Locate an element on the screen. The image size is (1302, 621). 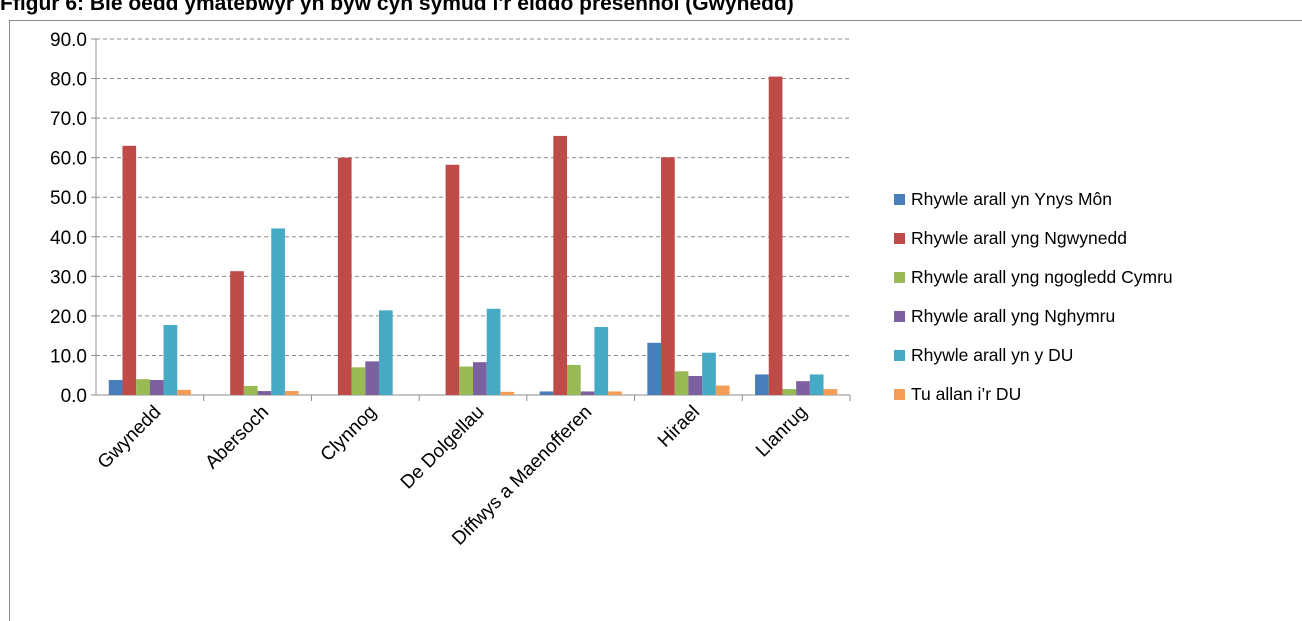
legend-item: Rhywle arall yng Nghymru is located at coordinates (1033, 316).